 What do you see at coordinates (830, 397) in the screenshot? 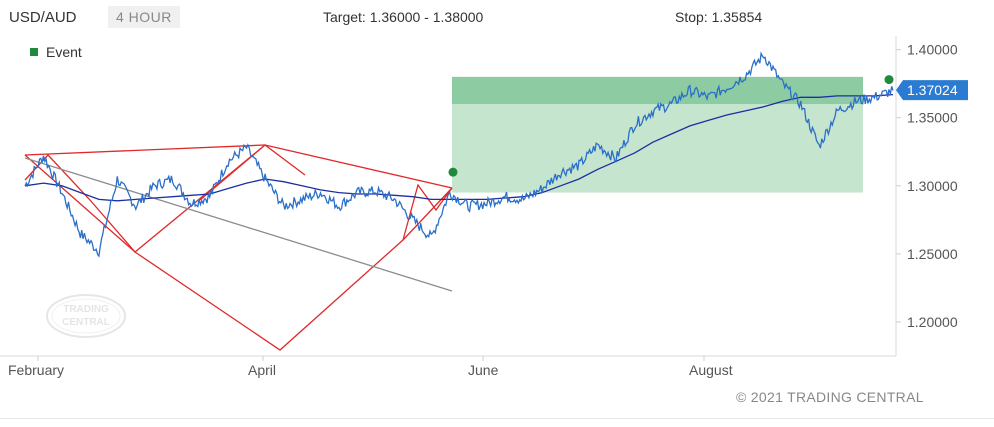
I see `copyright-text: © 2021 TRADING CENTRAL` at bounding box center [830, 397].